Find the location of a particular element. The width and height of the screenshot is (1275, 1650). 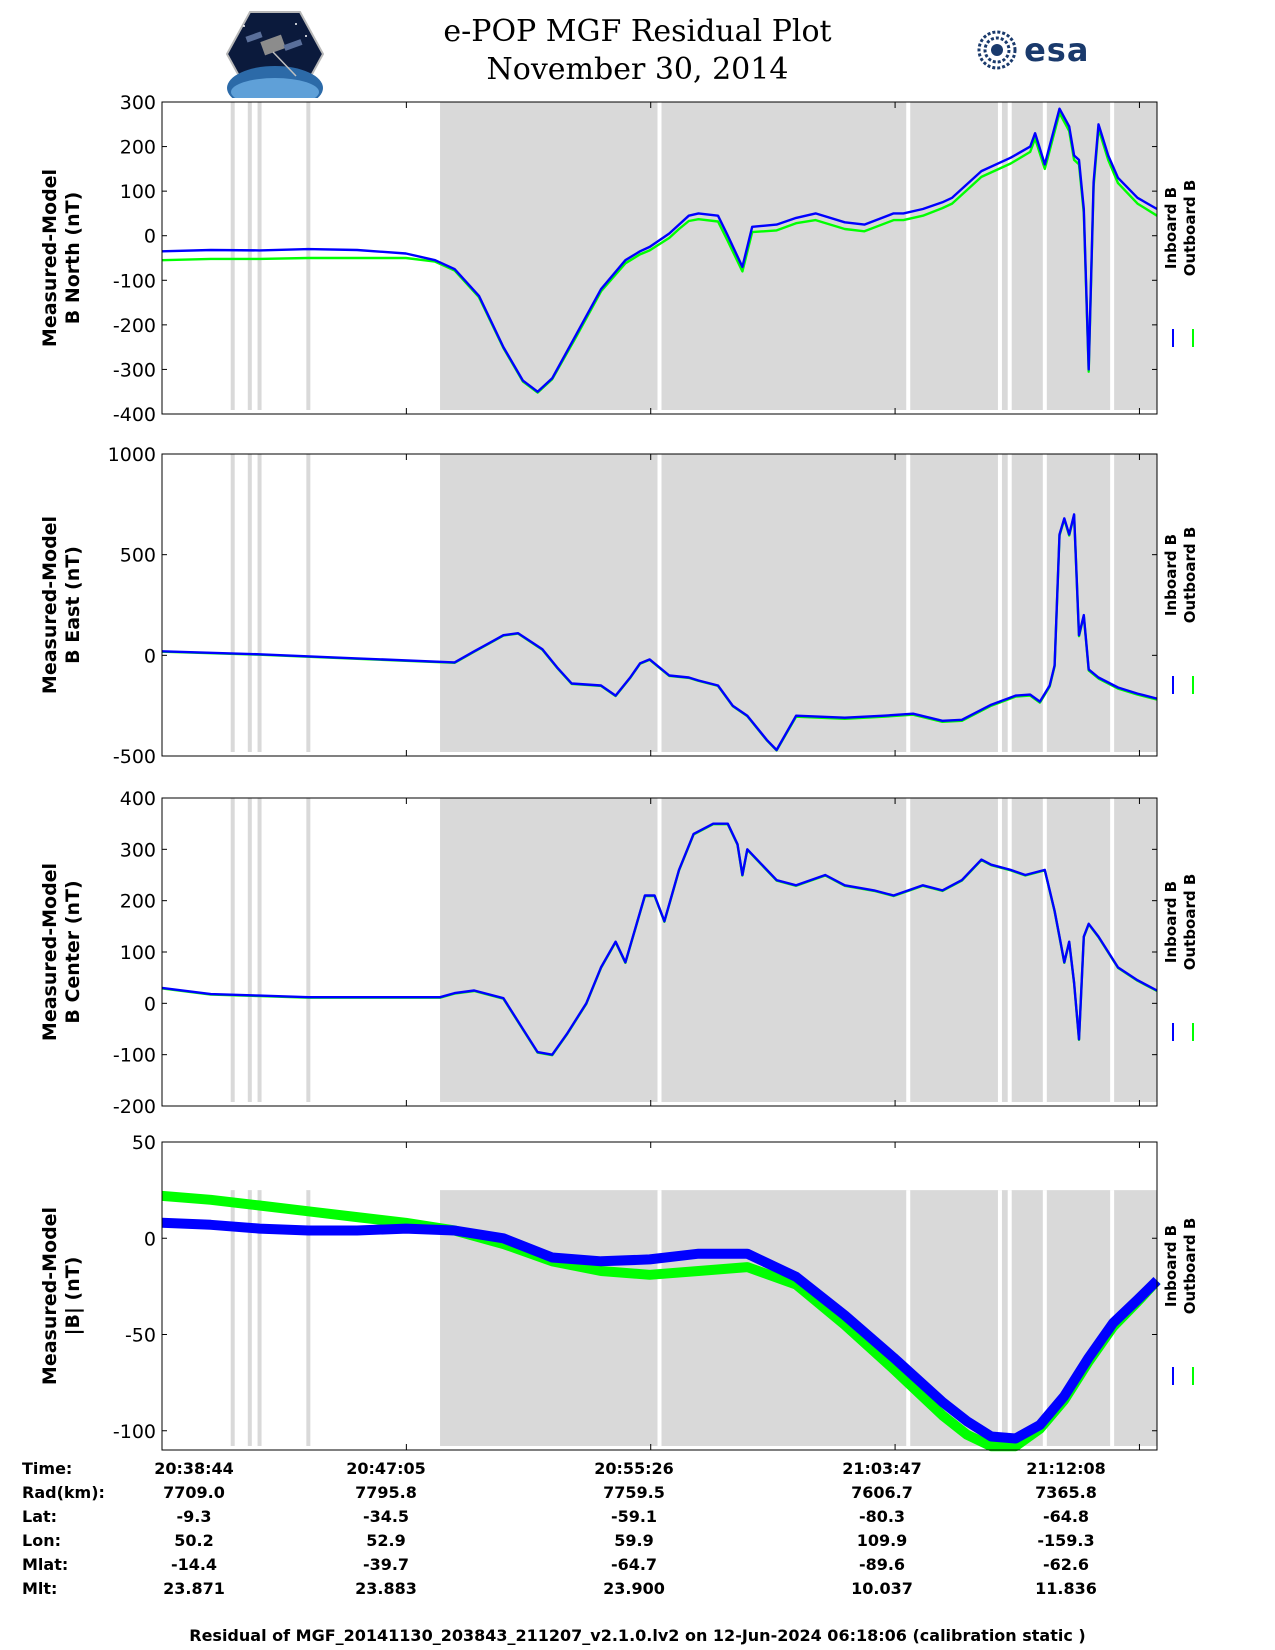

info-row-label: Lat: is located at coordinates (40, 1516).